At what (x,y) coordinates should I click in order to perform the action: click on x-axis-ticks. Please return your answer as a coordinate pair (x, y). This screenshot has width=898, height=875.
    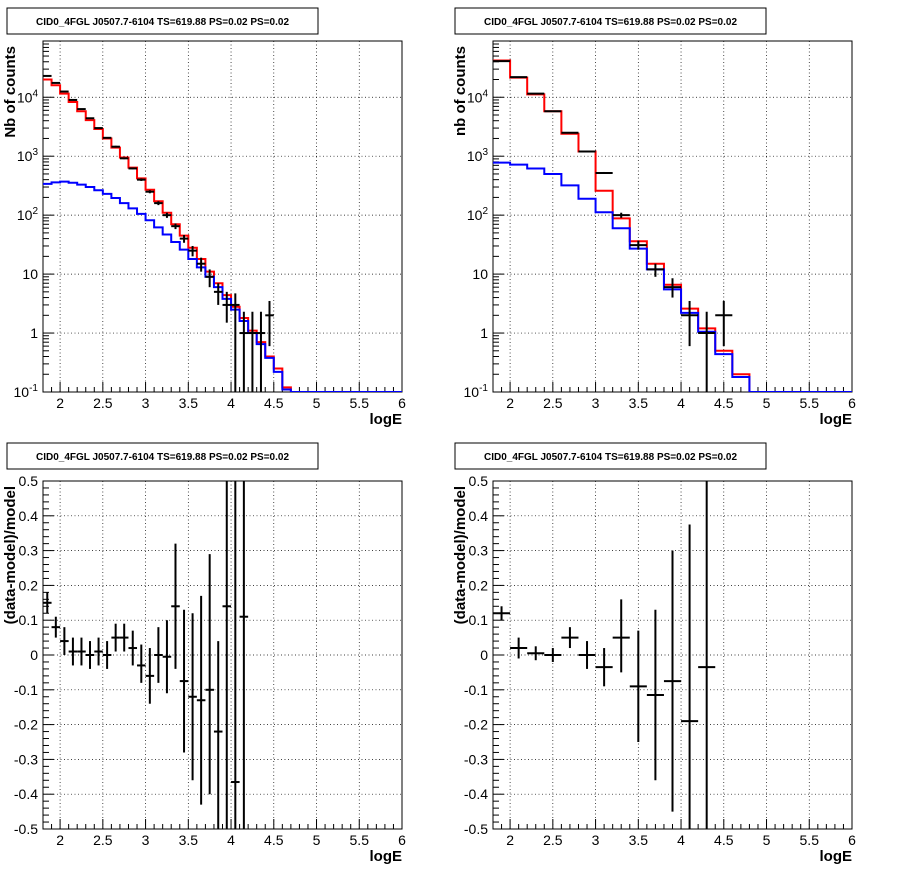
    Looking at the image, I should click on (222, 824).